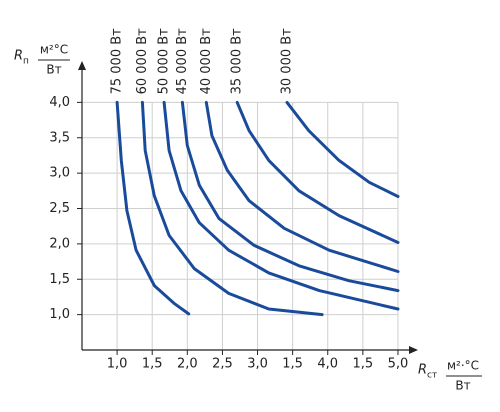  Describe the element at coordinates (59, 102) in the screenshot. I see `y-tick-label: 4,0` at that location.